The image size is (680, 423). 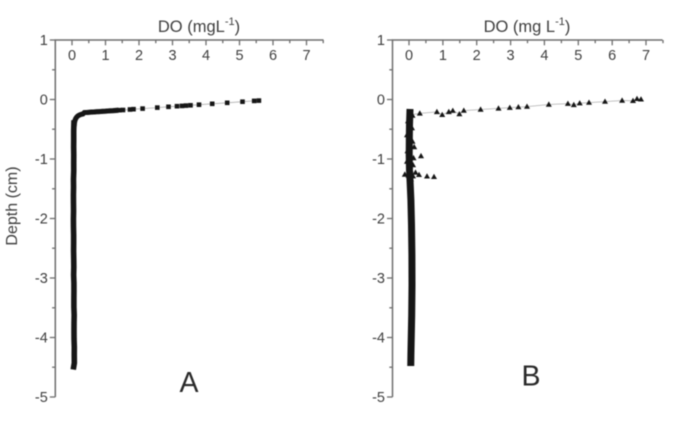 I want to click on svg-text: B, so click(x=530, y=376).